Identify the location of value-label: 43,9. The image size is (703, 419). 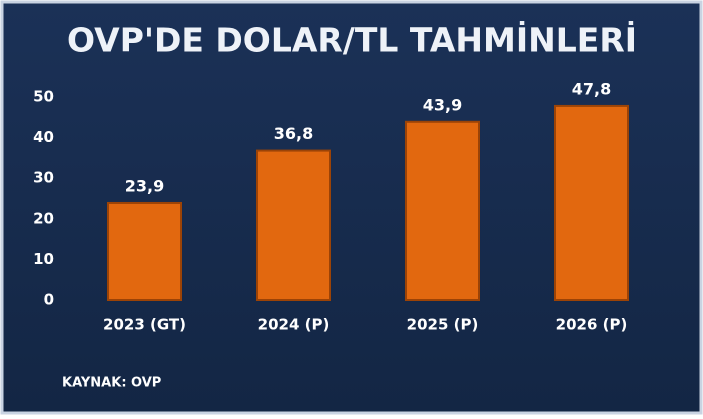
(442, 104).